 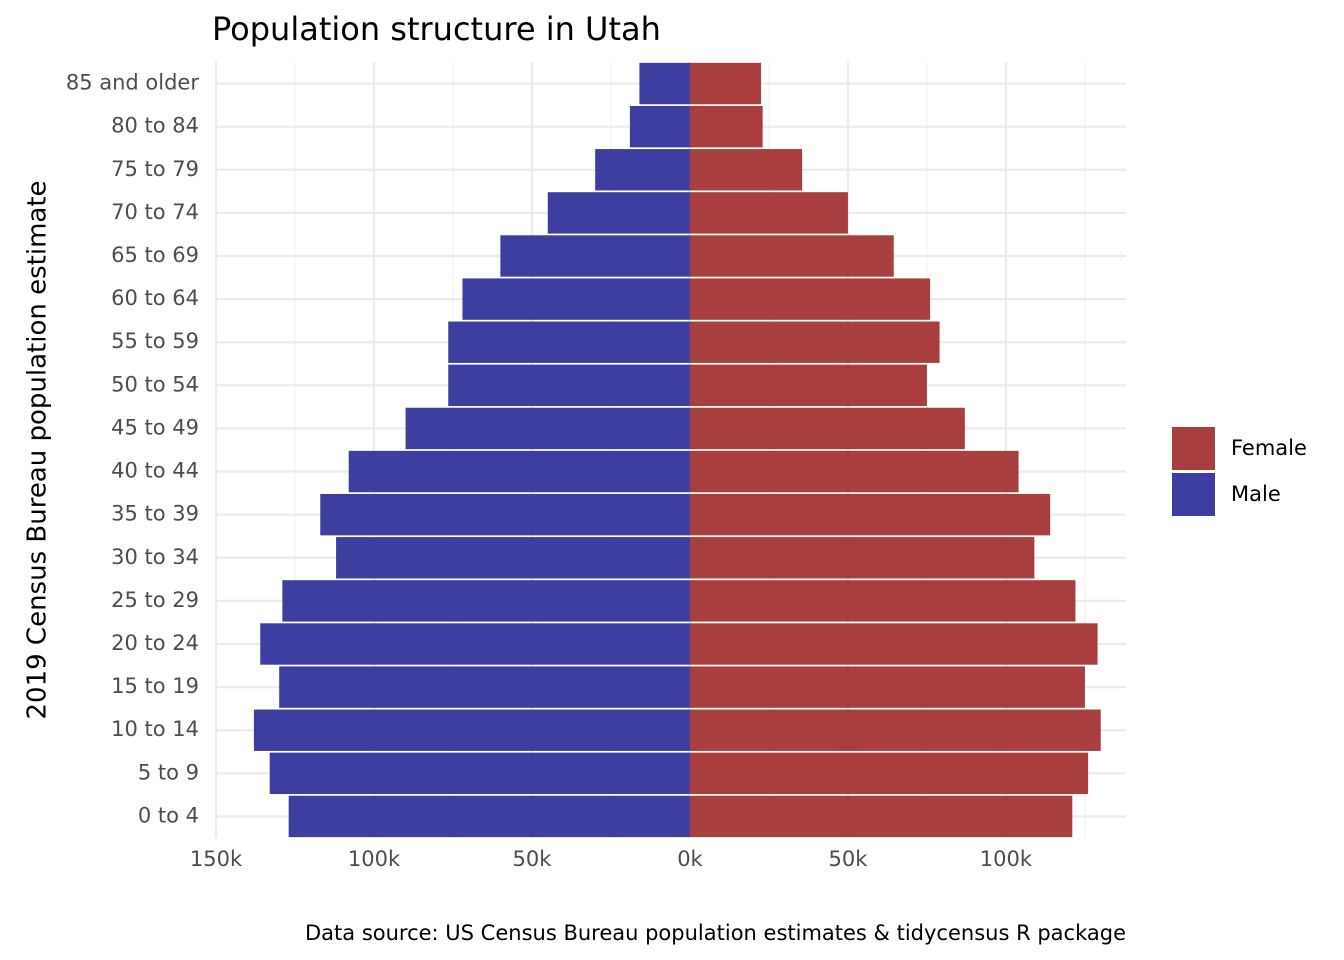 What do you see at coordinates (155, 126) in the screenshot?
I see `y-tick-label: 80 to 84` at bounding box center [155, 126].